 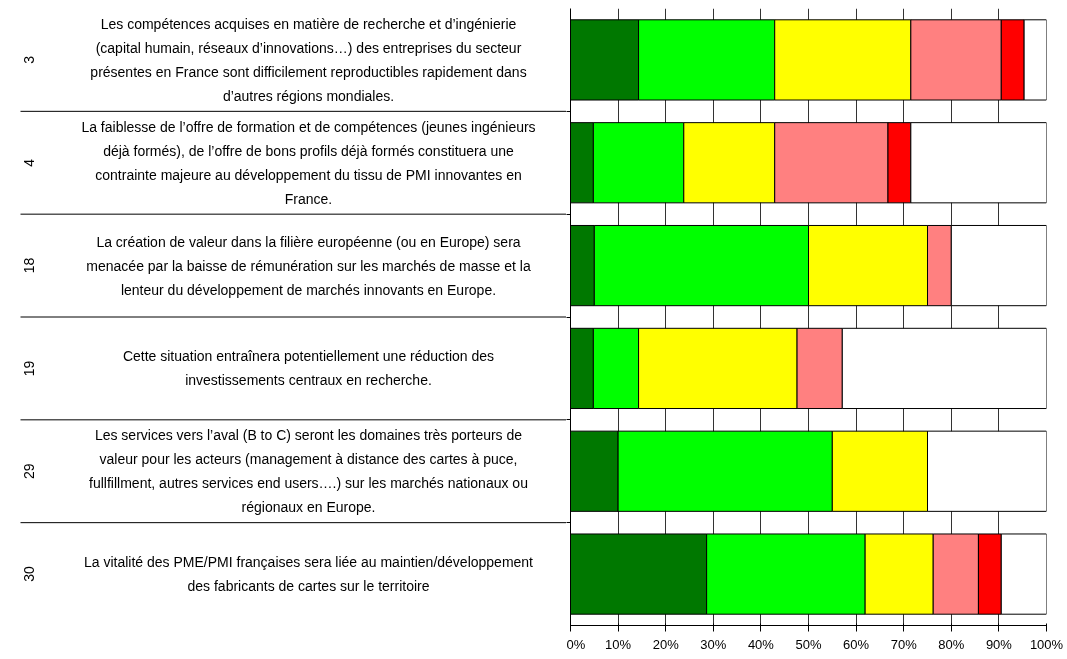 I want to click on x-tick-label: 90%, so click(x=999, y=644).